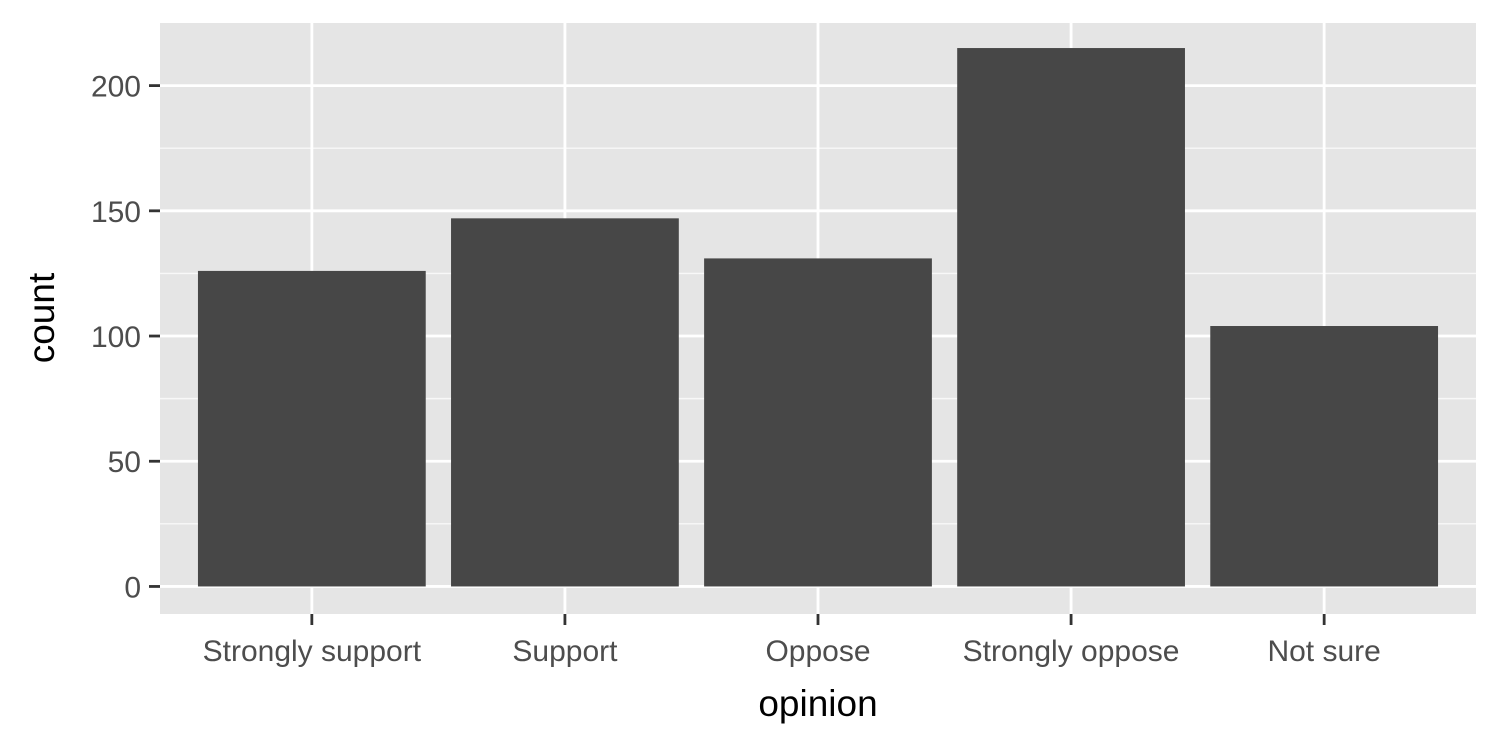 The width and height of the screenshot is (1500, 755). Describe the element at coordinates (1071, 651) in the screenshot. I see `x-tick-label: Strongly oppose` at that location.